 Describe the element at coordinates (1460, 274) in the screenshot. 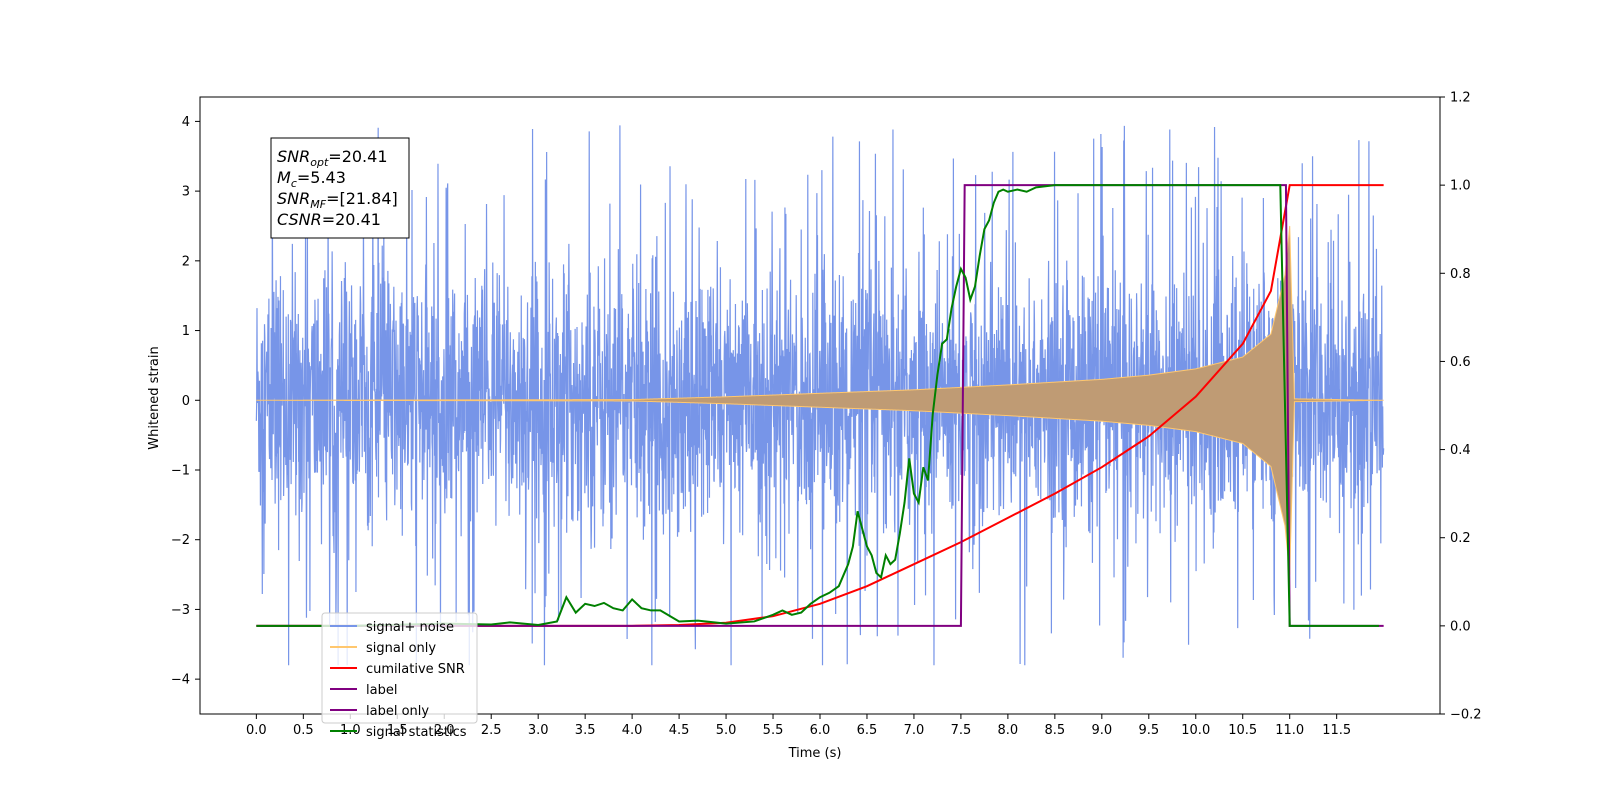

I see `y2-tick-label: 0.8` at that location.